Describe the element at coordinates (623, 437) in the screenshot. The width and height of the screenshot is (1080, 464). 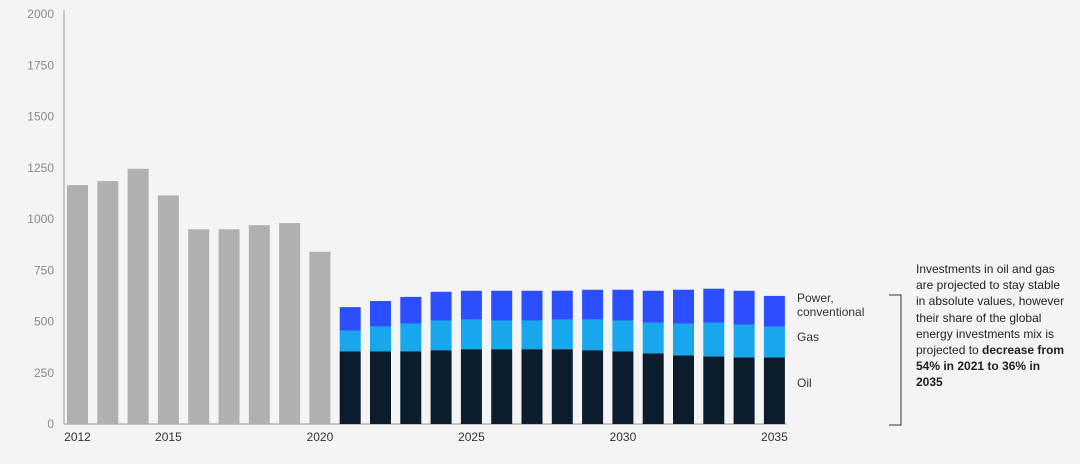
I see `x-tick-label: 2030` at that location.